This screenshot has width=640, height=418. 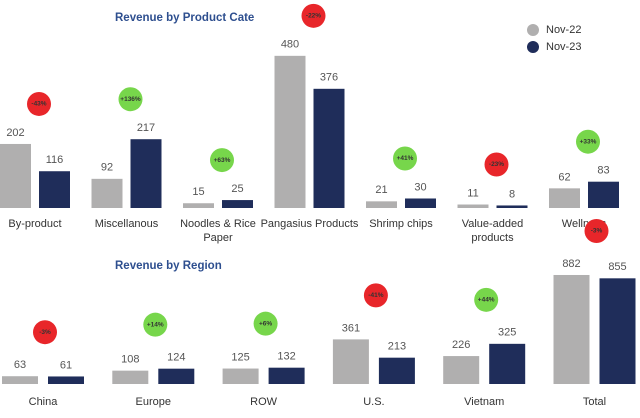 I want to click on value-label: 132, so click(x=286, y=357).